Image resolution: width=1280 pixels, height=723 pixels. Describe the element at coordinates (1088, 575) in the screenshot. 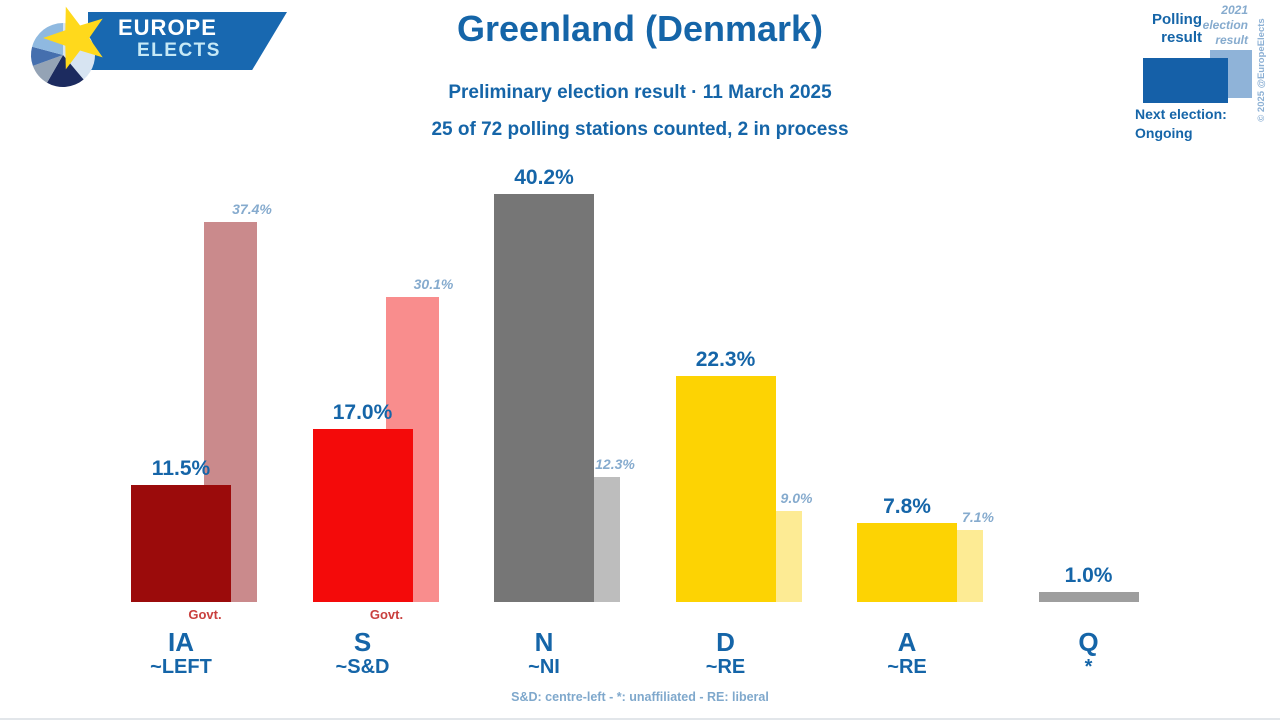

I see `poll-value-label: 1.0%` at that location.